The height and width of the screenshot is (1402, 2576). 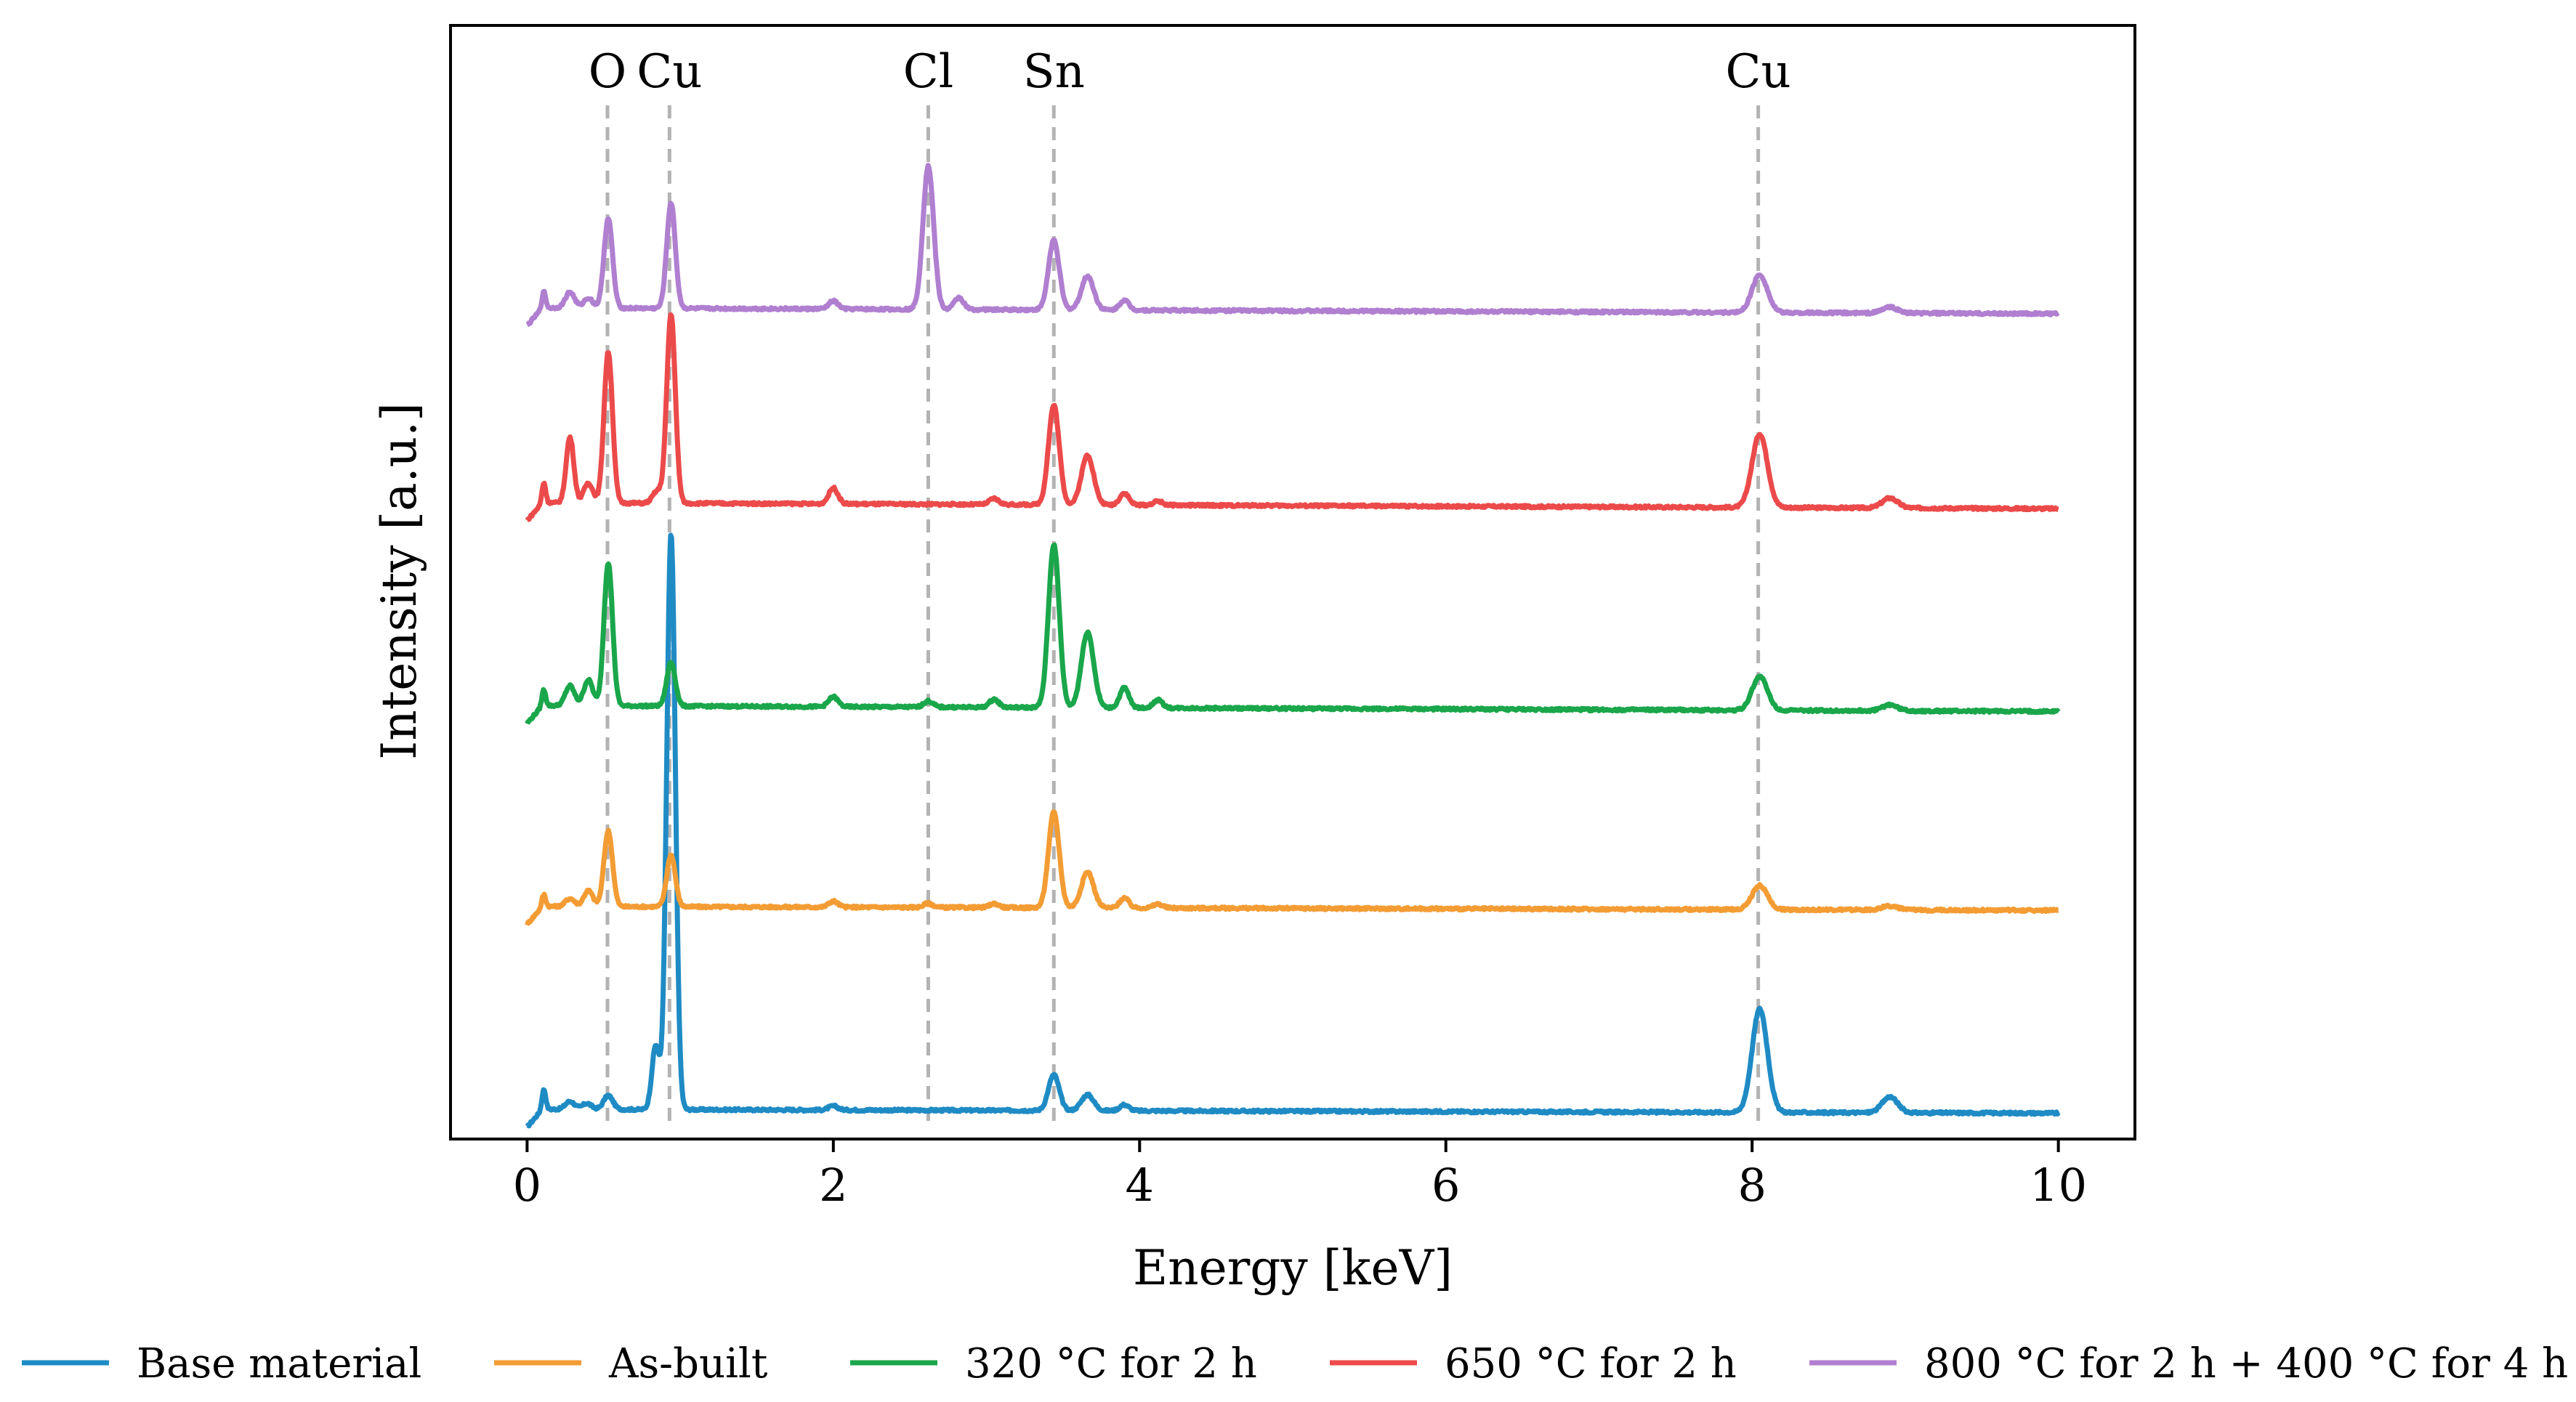 What do you see at coordinates (1446, 1185) in the screenshot?
I see `x-tick-label: 6` at bounding box center [1446, 1185].